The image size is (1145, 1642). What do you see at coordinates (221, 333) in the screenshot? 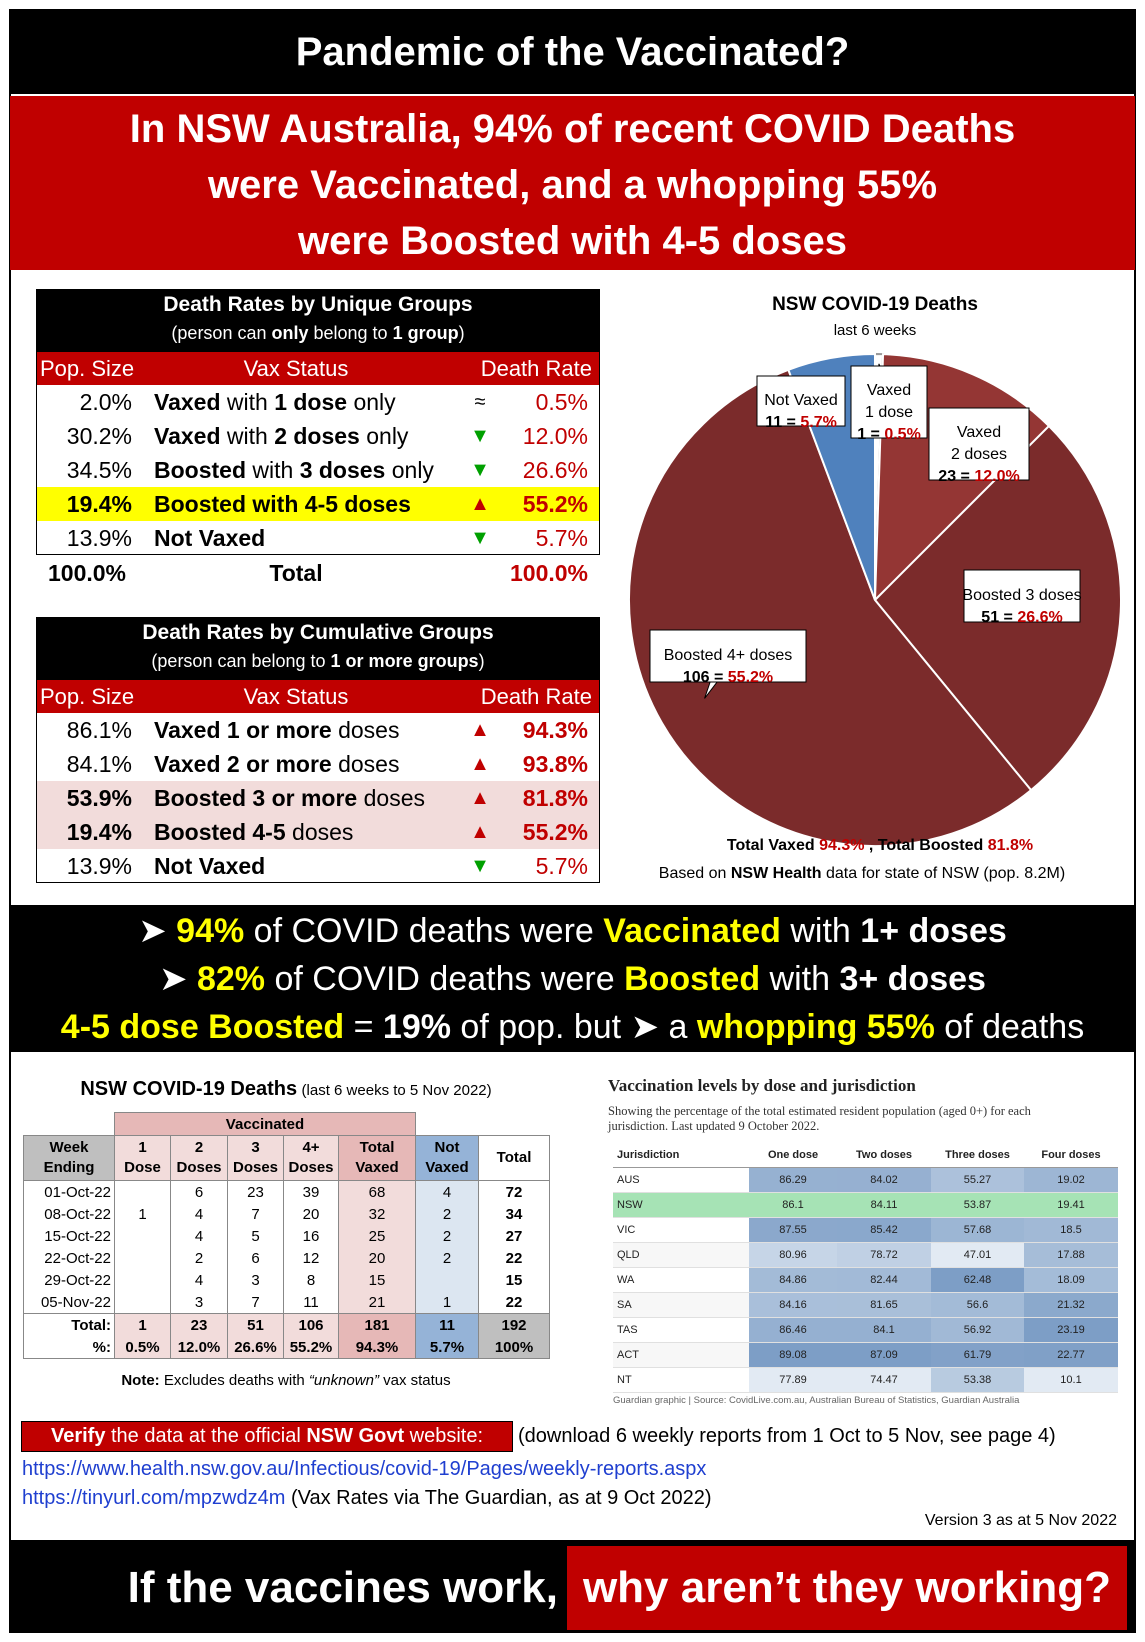
I see `text-segment: (person can` at bounding box center [221, 333].